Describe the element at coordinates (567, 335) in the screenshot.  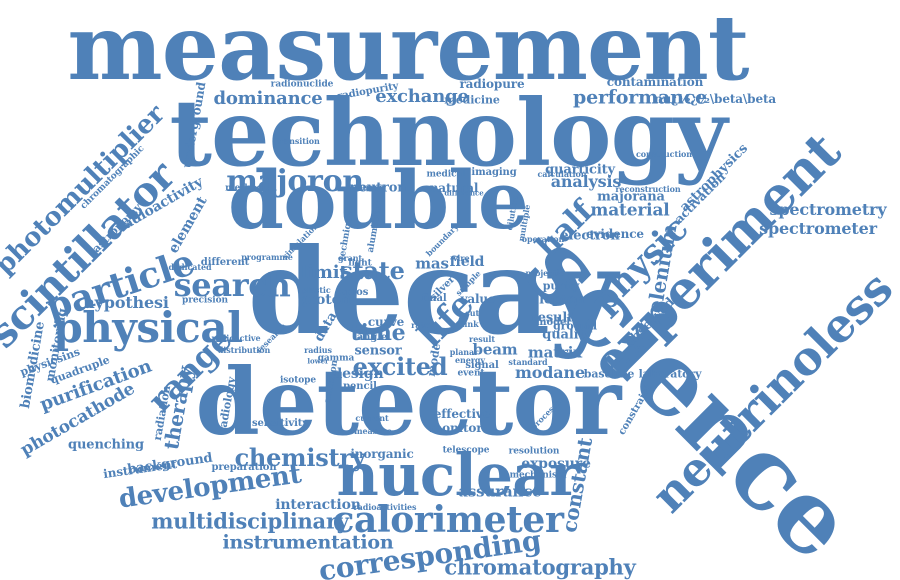
I see `word-quality: quality` at that location.